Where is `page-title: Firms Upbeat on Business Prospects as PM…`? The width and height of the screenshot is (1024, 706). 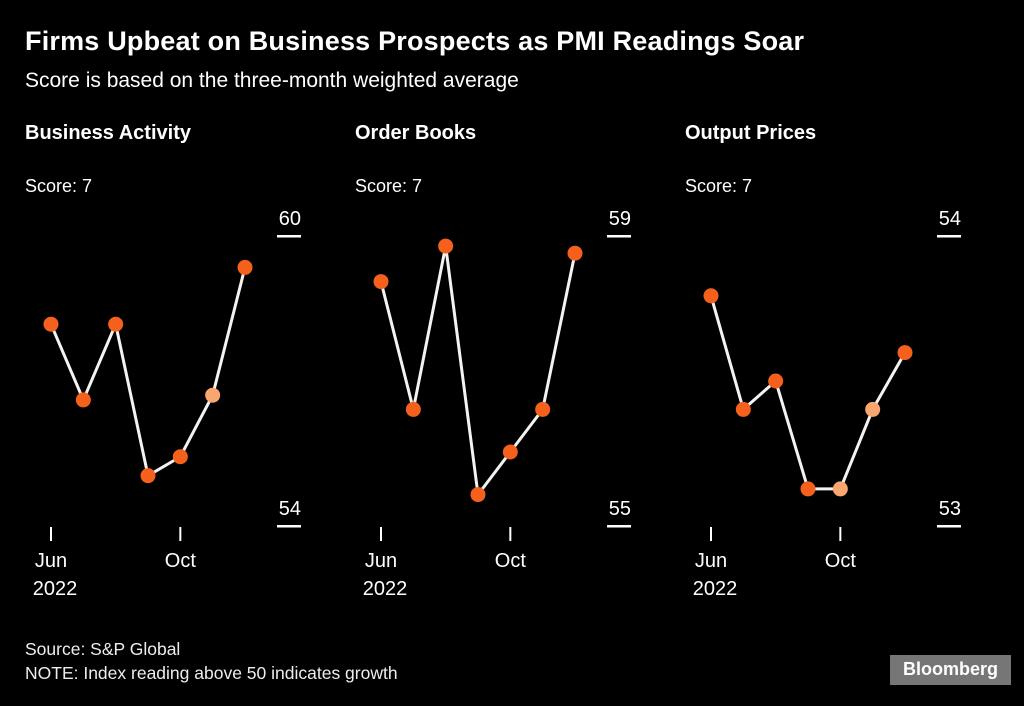
page-title: Firms Upbeat on Business Prospects as PM… is located at coordinates (415, 41).